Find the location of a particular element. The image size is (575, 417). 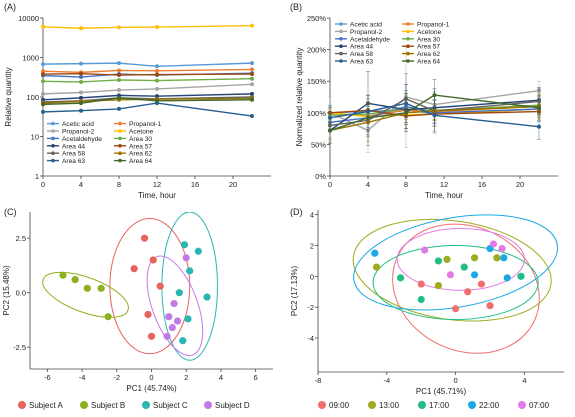

legend-label: 07:00 is located at coordinates (539, 405).